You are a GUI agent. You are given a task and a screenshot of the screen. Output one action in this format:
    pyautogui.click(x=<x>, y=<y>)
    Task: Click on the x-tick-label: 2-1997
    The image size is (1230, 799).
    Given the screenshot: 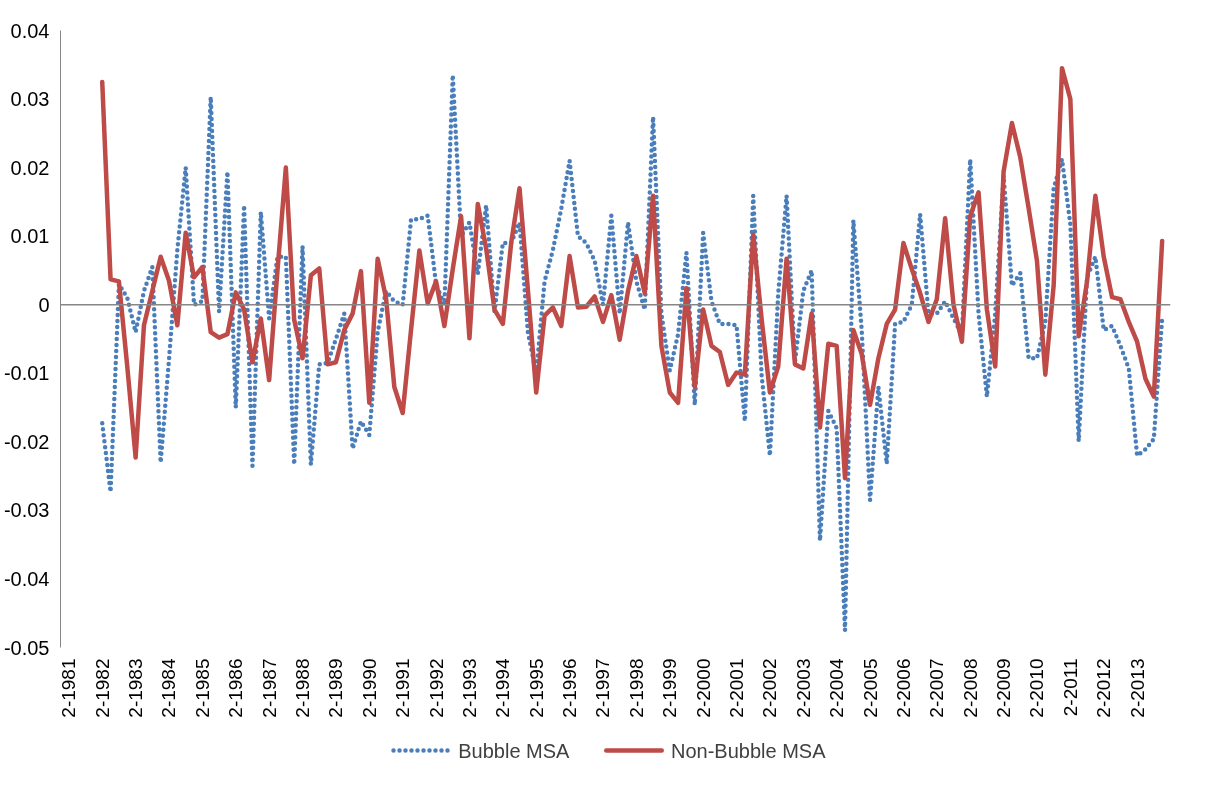 What is the action you would take?
    pyautogui.click(x=603, y=688)
    